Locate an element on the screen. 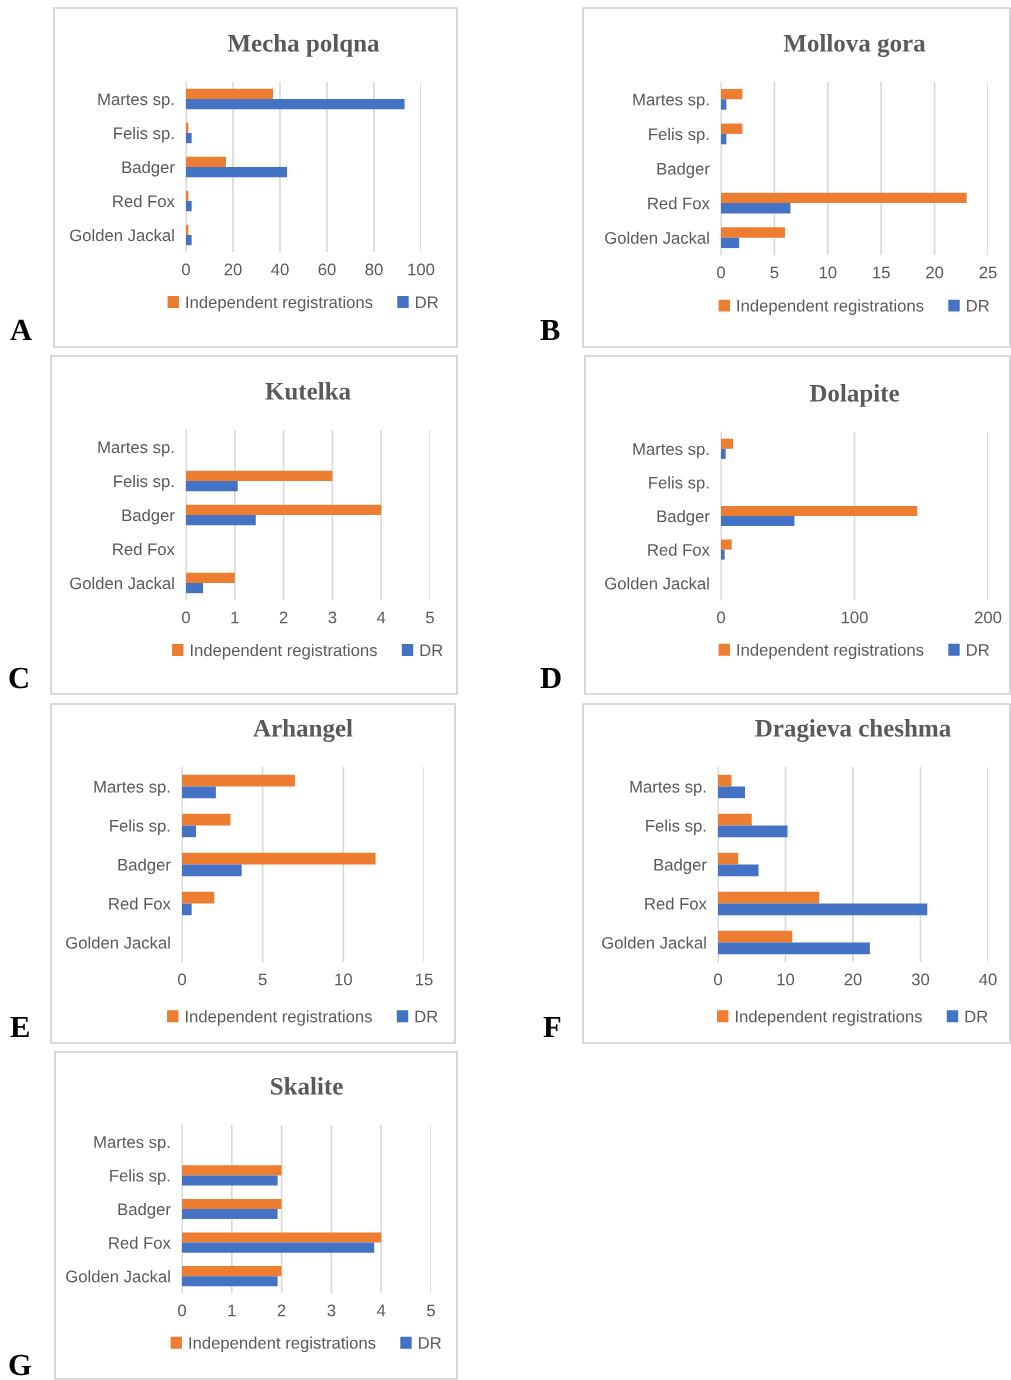 Image resolution: width=1011 pixels, height=1380 pixels. x-tick-label: 2 is located at coordinates (283, 617).